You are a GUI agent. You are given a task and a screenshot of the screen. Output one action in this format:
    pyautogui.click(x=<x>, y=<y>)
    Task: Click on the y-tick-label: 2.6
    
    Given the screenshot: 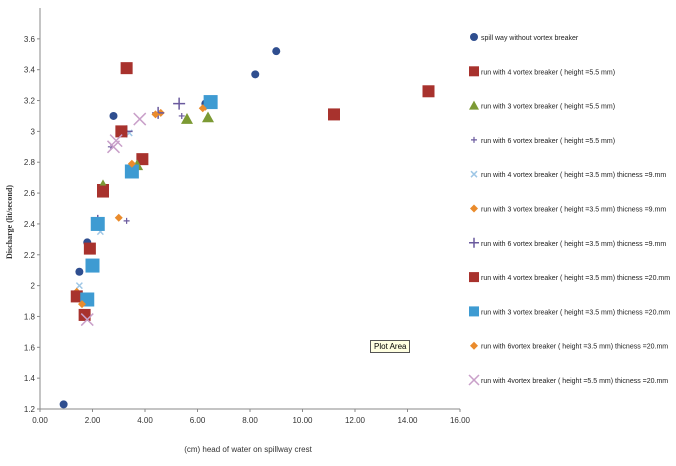 What is the action you would take?
    pyautogui.click(x=30, y=193)
    